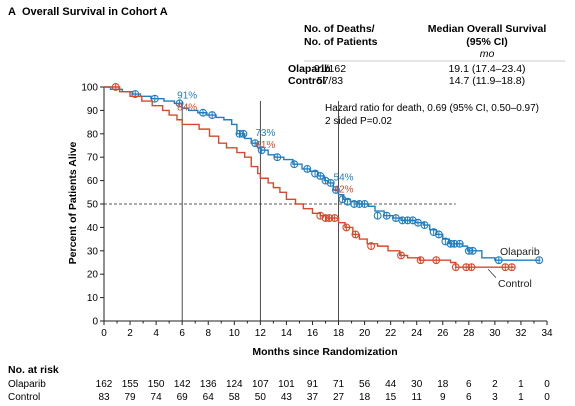  I want to click on x-tick-label-34: 34, so click(547, 333).